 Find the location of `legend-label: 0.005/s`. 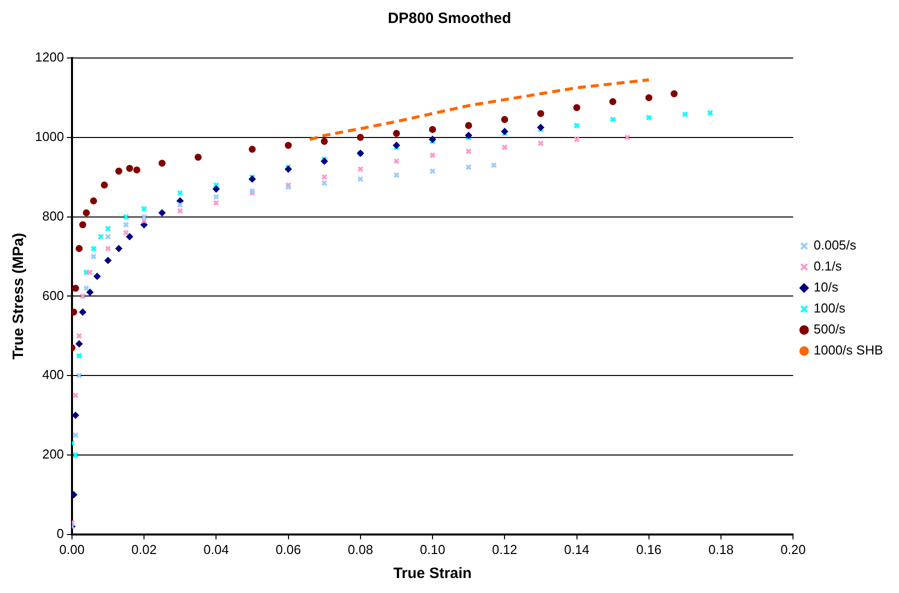

legend-label: 0.005/s is located at coordinates (835, 245).